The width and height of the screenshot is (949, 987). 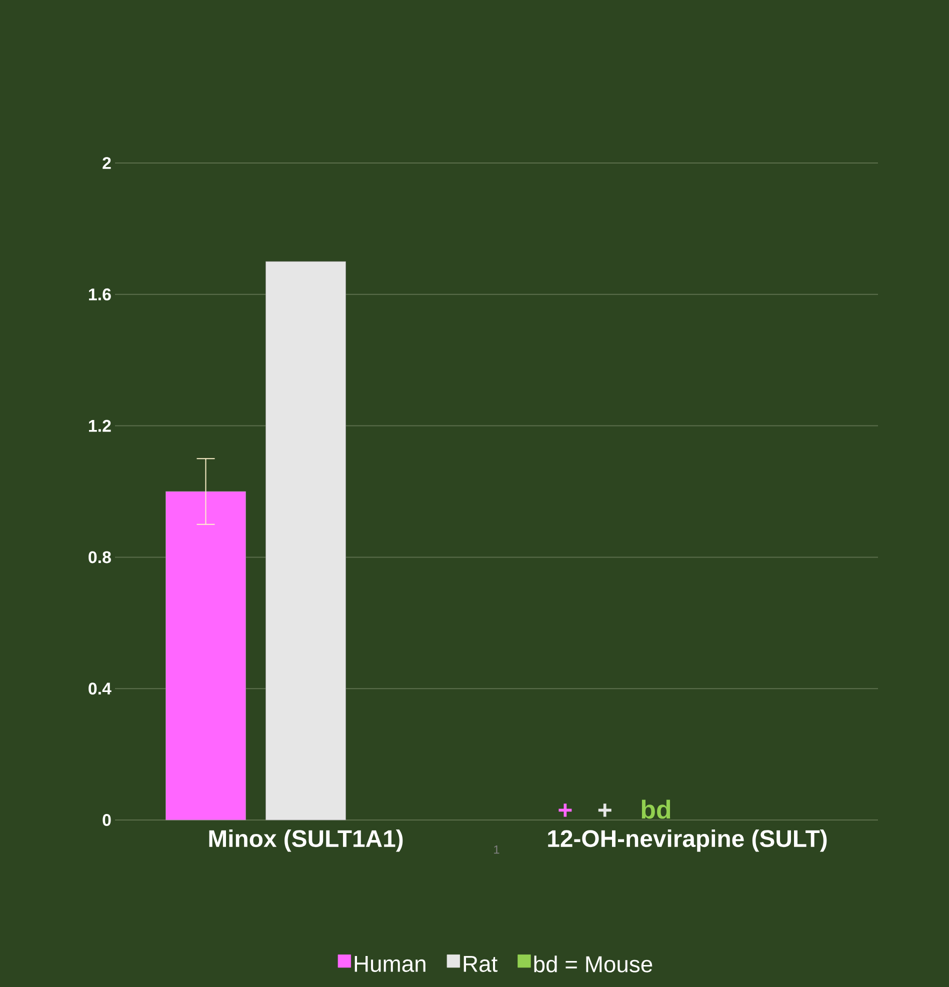 What do you see at coordinates (497, 849) in the screenshot?
I see `text: 1` at bounding box center [497, 849].